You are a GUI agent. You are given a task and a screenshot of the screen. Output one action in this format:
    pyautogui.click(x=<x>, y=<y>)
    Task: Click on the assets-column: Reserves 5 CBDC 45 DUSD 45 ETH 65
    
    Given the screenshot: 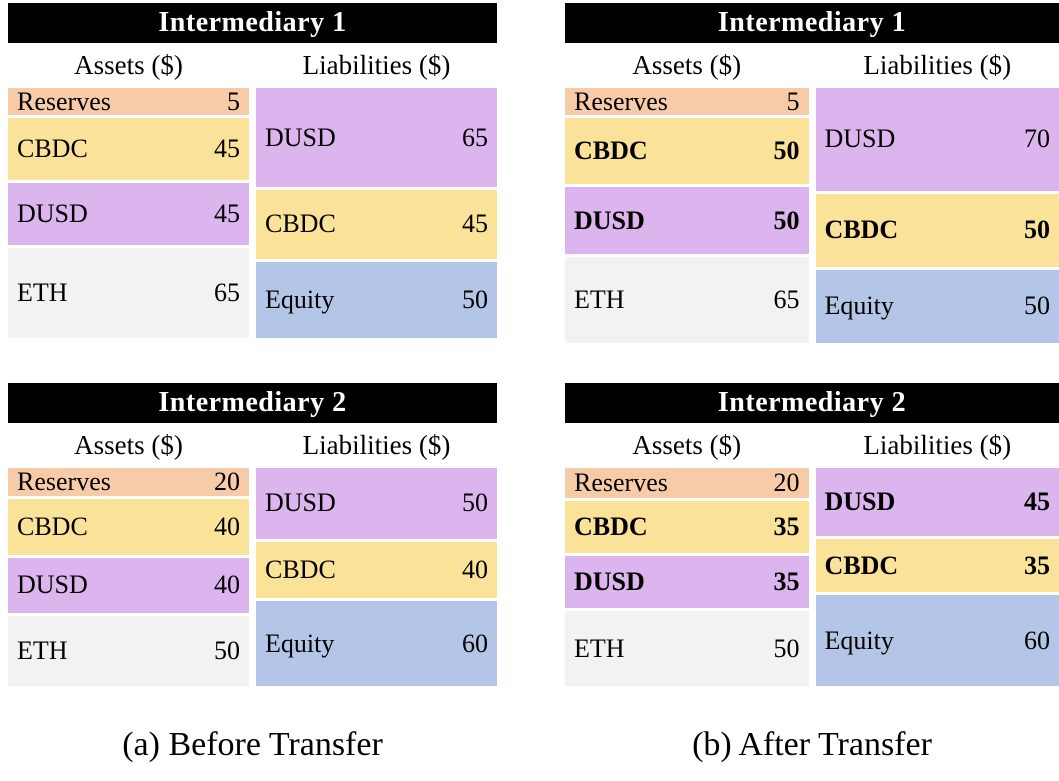 What is the action you would take?
    pyautogui.click(x=128, y=214)
    